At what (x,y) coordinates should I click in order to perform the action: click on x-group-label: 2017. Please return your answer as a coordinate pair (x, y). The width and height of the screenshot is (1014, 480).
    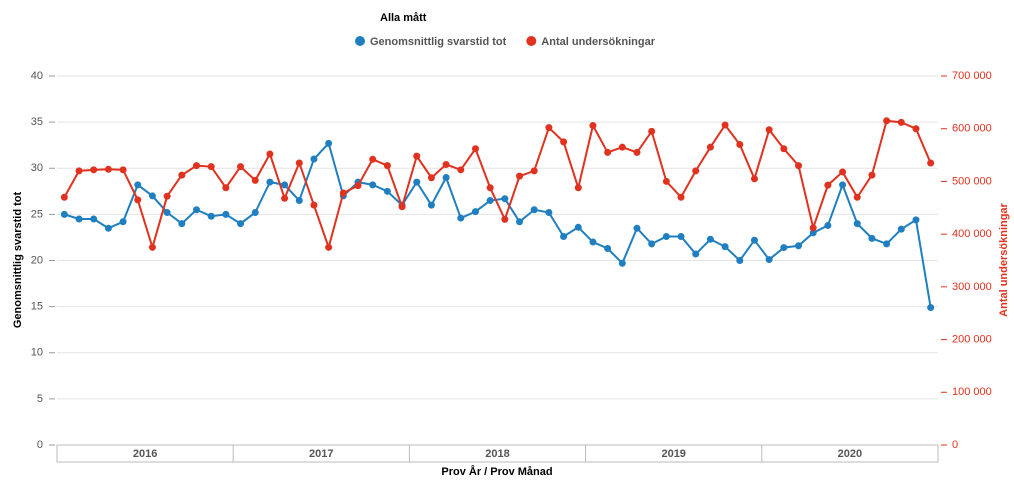
    Looking at the image, I should click on (321, 454).